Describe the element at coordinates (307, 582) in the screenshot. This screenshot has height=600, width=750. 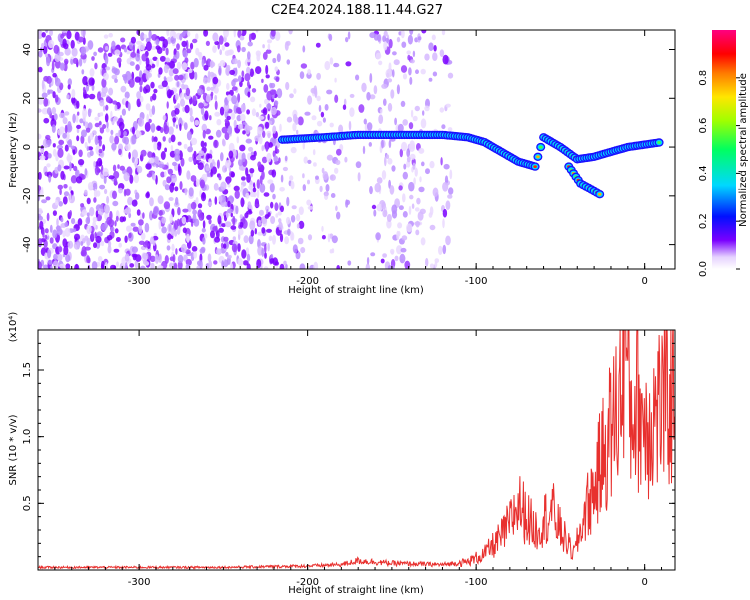
I see `snr-x-tick-label: -200` at that location.